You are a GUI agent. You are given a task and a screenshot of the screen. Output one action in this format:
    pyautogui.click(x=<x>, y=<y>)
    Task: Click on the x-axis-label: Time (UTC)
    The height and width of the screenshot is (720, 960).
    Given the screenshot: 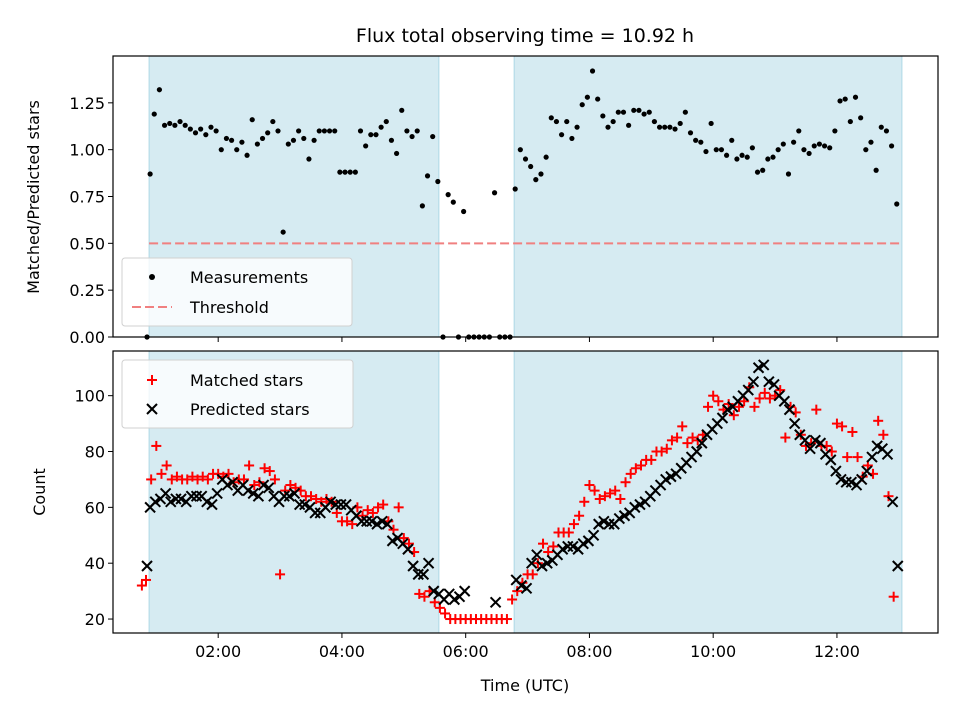 What is the action you would take?
    pyautogui.click(x=524, y=685)
    